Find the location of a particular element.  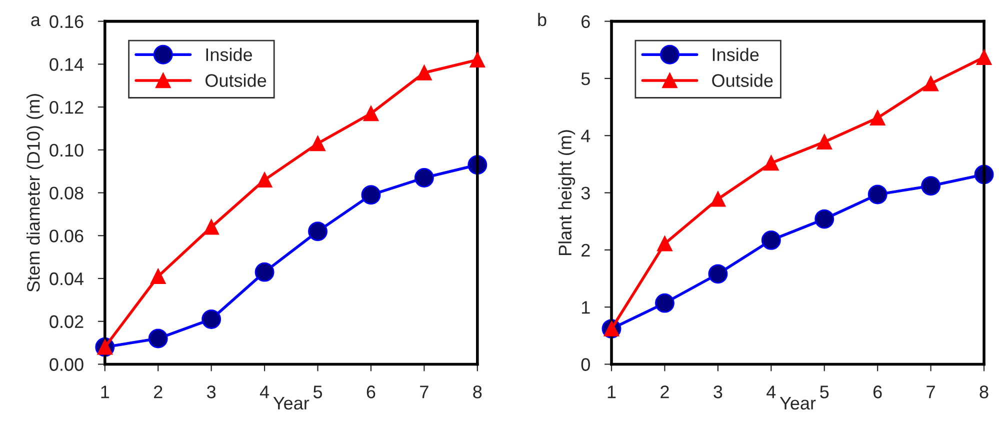

chart-title: b is located at coordinates (542, 19).